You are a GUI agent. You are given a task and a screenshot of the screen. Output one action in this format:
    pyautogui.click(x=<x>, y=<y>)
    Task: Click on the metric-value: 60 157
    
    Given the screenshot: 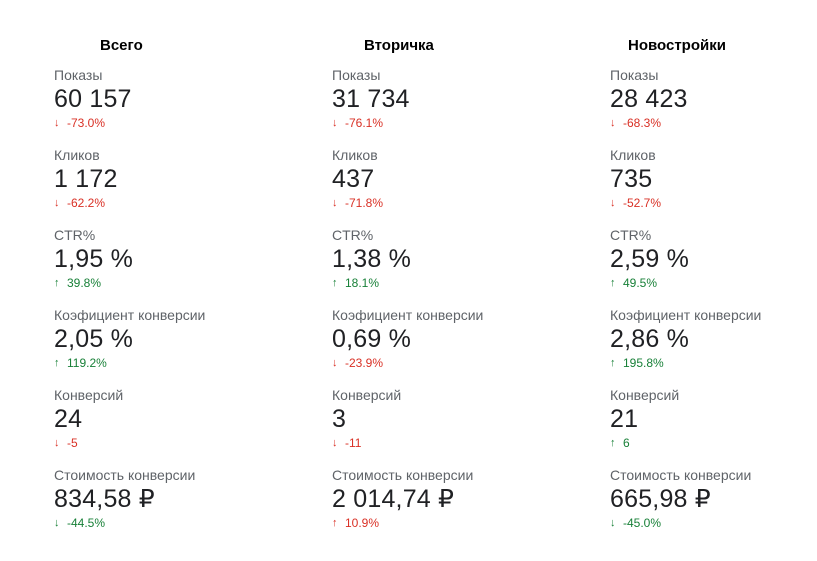 What is the action you would take?
    pyautogui.click(x=93, y=99)
    